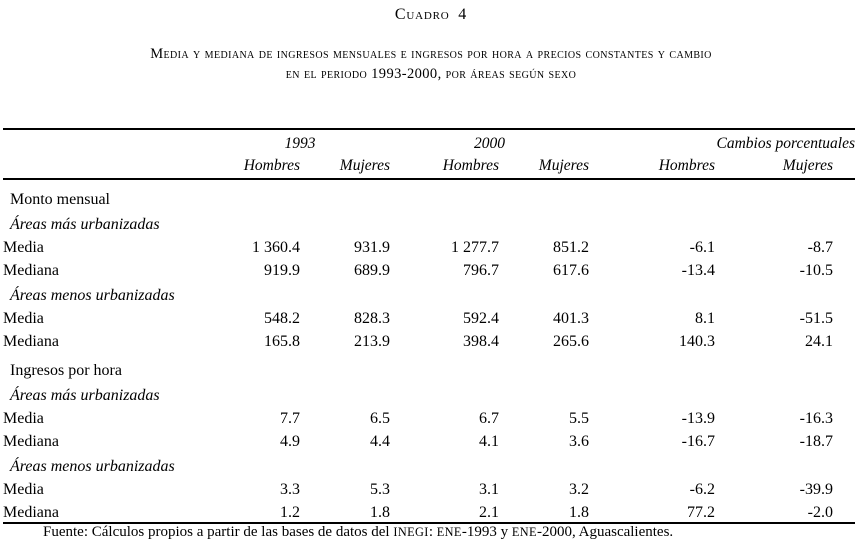 This screenshot has width=862, height=559. I want to click on header-2000-mujeres: Mujeres, so click(544, 166).